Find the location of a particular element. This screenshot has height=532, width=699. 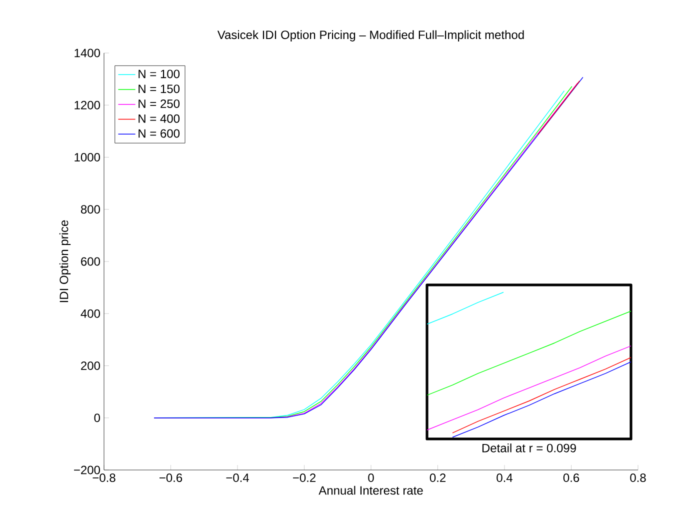

x-tick-label: 0.8 is located at coordinates (638, 478).